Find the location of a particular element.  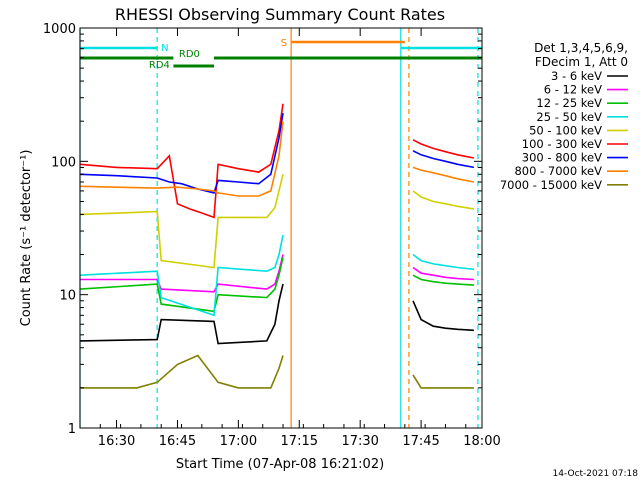

series-line-4-b is located at coordinates (443, 200).